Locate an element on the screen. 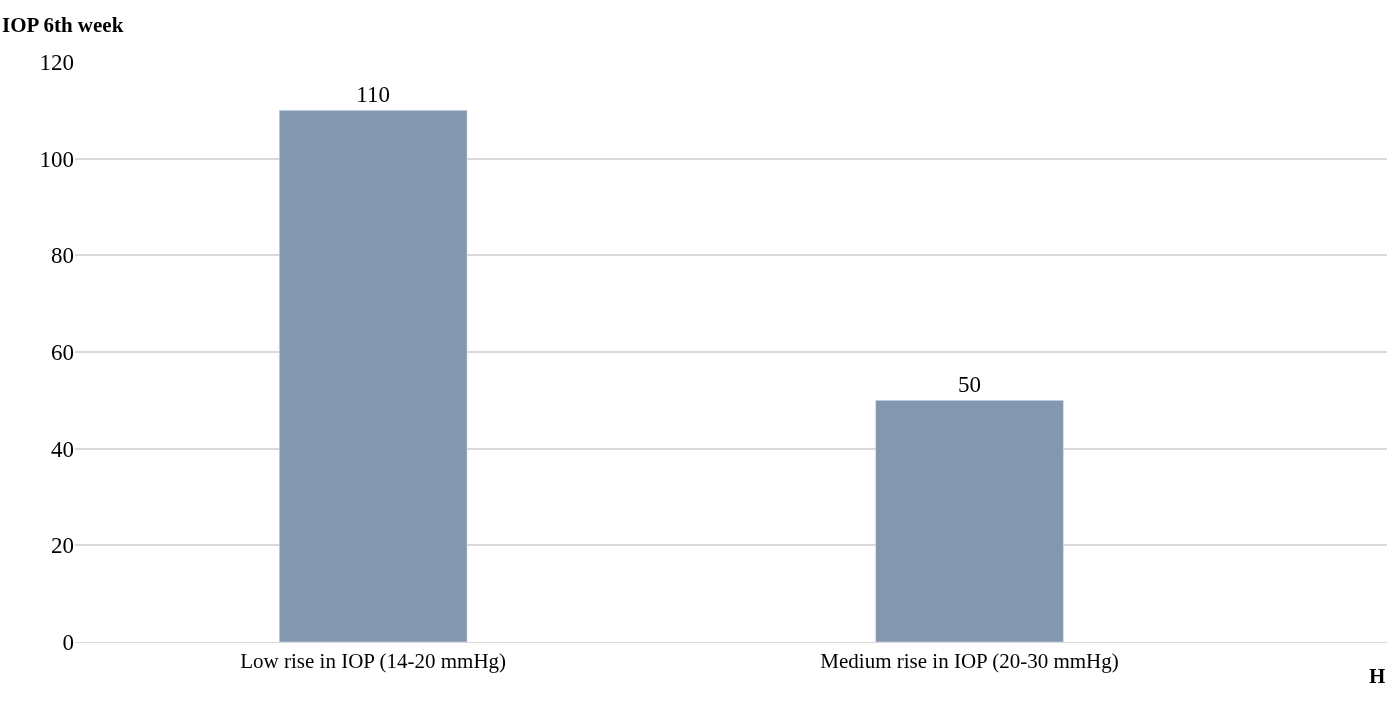  x-tick-label: Low rise in IOP (14-20 mmHg) is located at coordinates (373, 661).